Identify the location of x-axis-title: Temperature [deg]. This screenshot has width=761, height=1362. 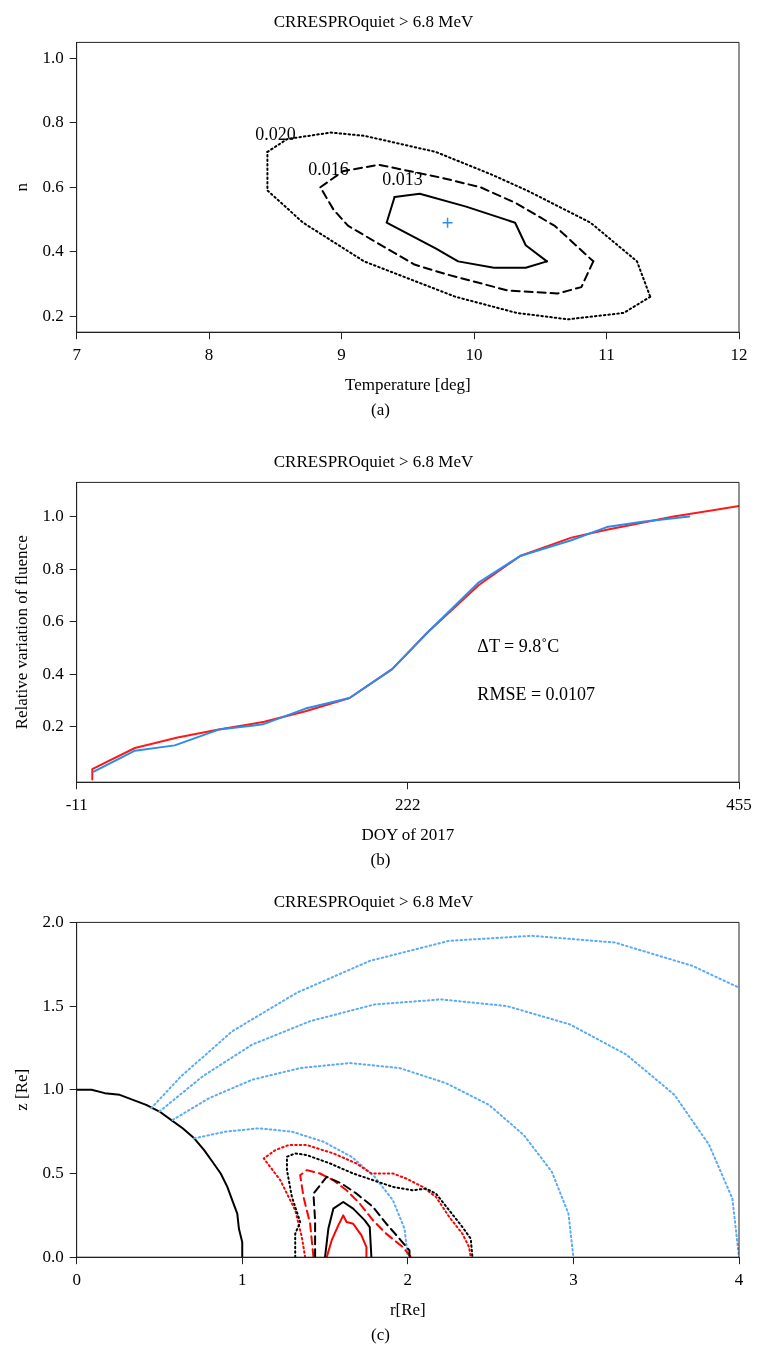
(407, 385).